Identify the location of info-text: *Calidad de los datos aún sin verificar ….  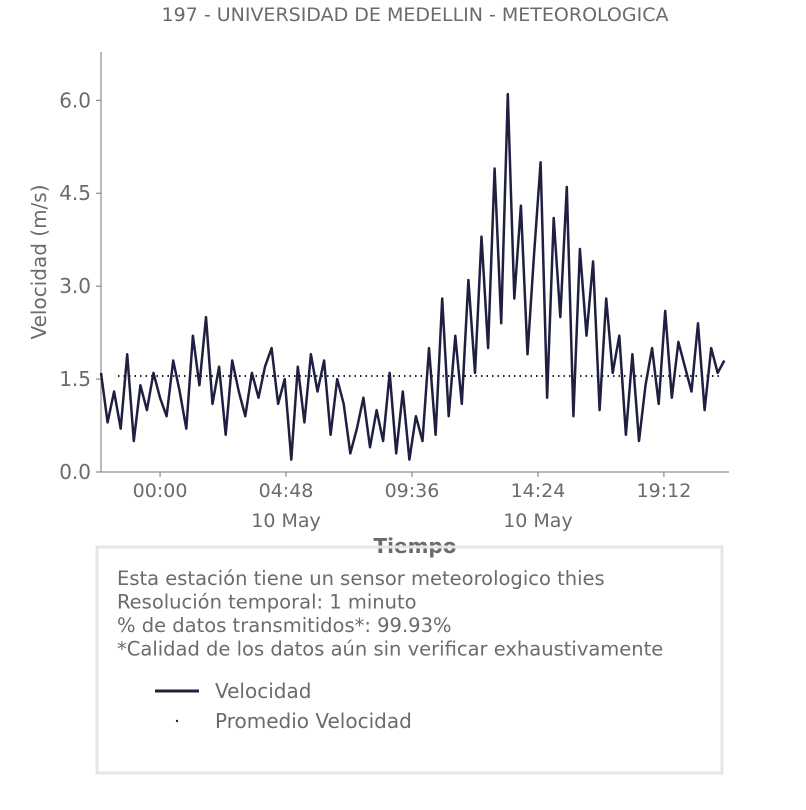
(390, 649).